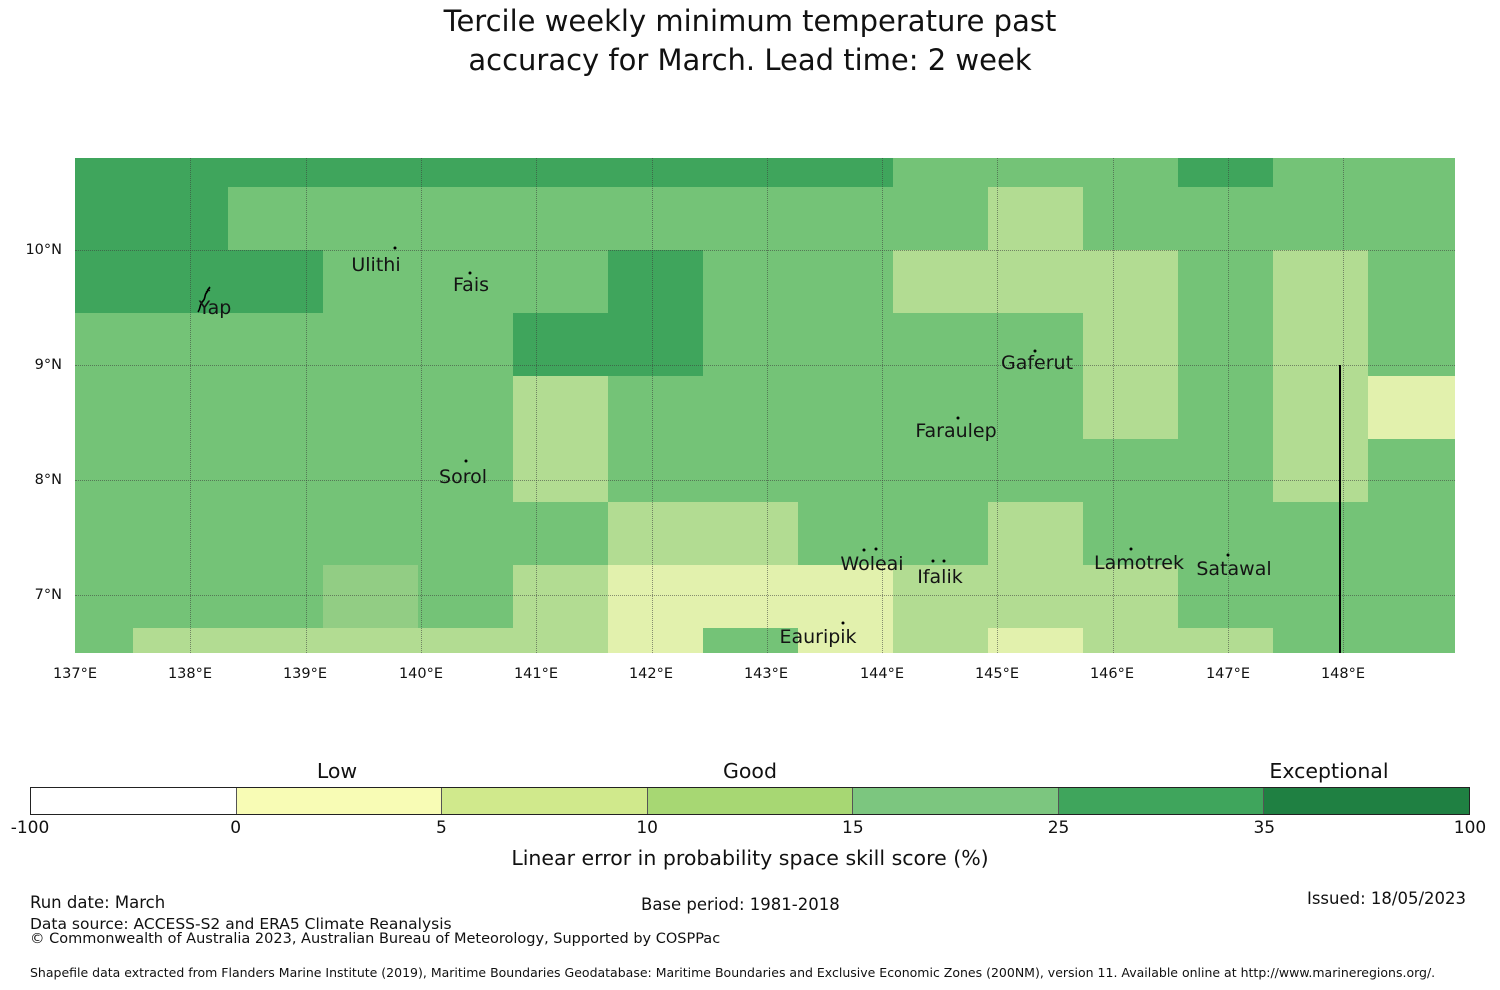  Describe the element at coordinates (740, 904) in the screenshot. I see `base-period-text: Base period: 1981-2018` at that location.